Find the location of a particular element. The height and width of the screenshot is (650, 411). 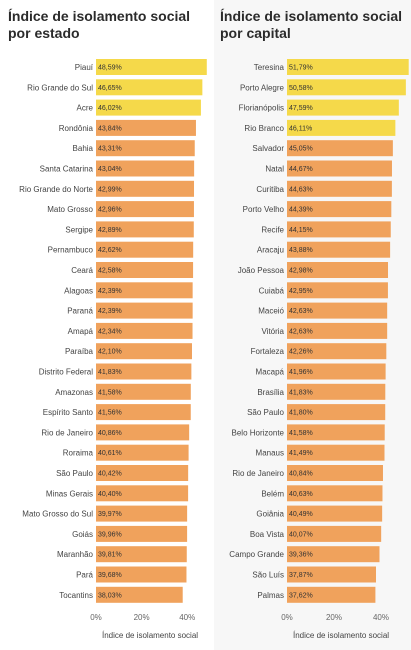

data-label: 39,96% is located at coordinates (110, 534).